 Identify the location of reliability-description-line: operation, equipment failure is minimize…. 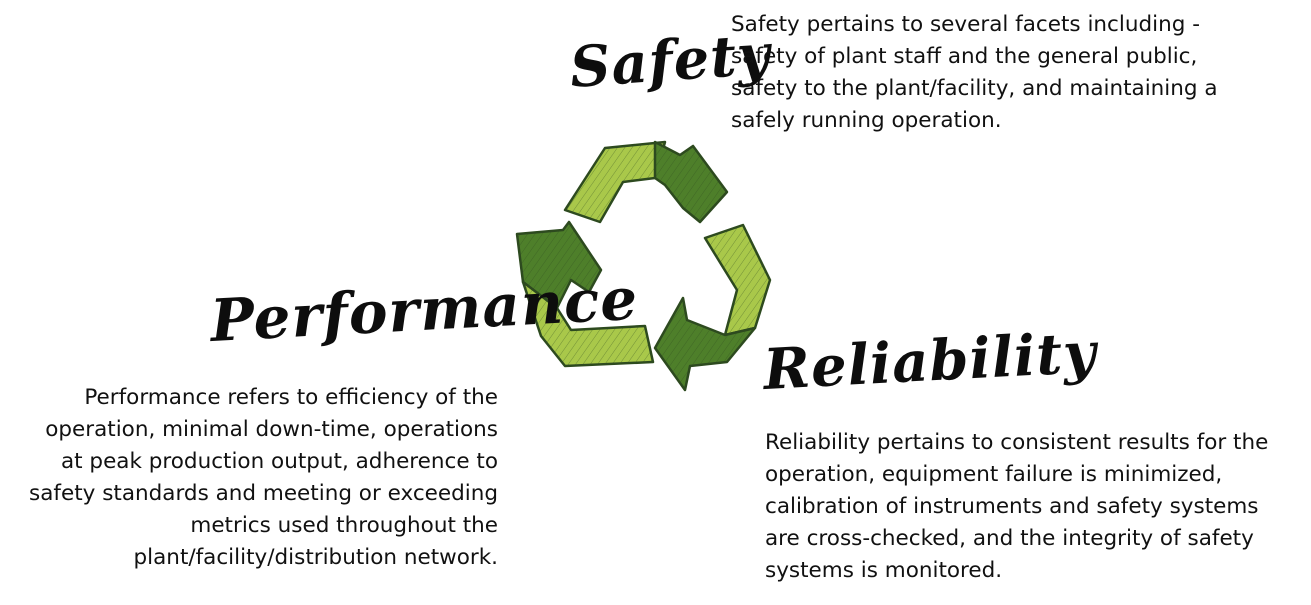
(994, 474).